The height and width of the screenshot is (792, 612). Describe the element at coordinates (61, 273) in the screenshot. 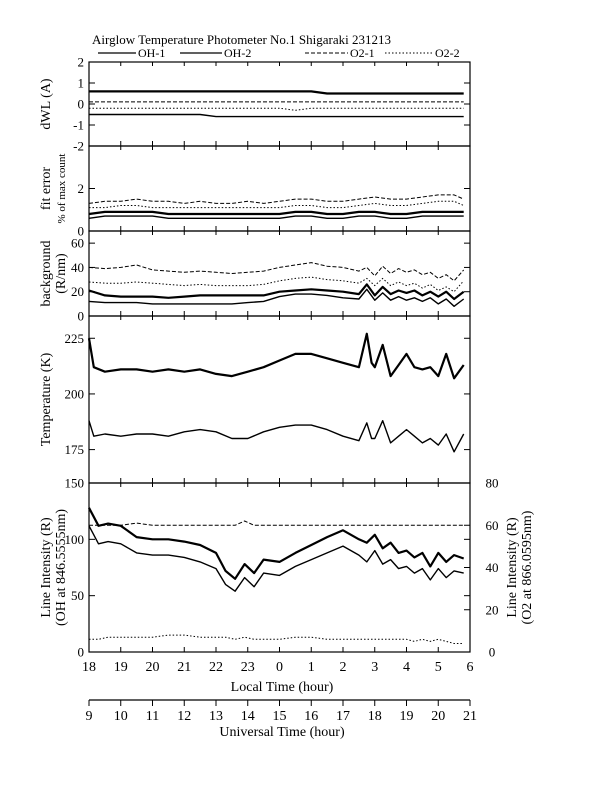

I see `y-axis-label: (R/nm)` at that location.